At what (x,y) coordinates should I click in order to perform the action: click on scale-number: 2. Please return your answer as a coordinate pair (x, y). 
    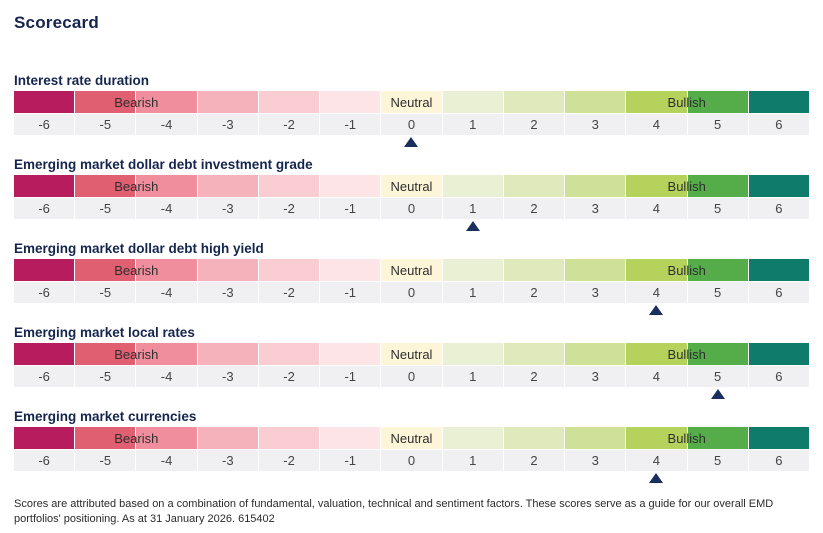
    Looking at the image, I should click on (534, 376).